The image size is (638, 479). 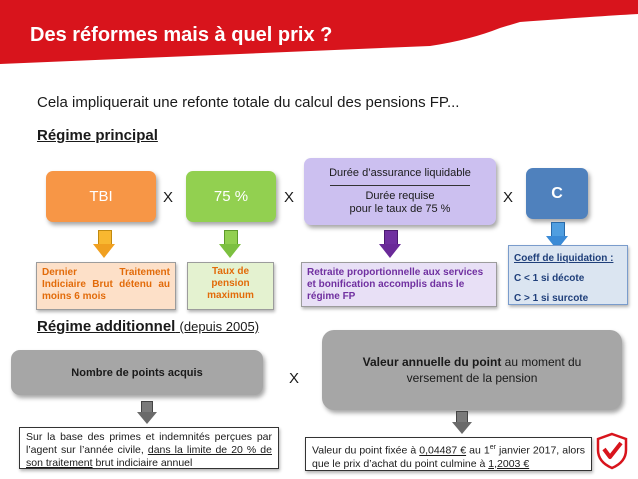 I want to click on points-note-underlined: dans la limite de 20 % de son traitement, so click(x=149, y=456).